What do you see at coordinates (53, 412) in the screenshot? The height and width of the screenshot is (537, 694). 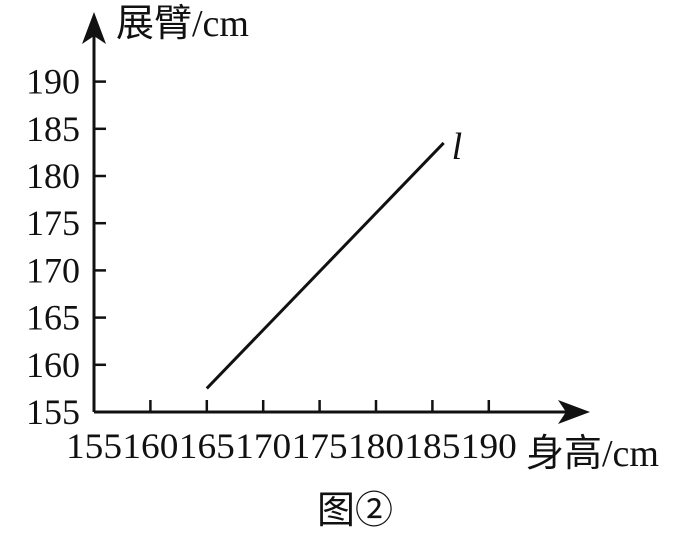 I see `y-tick-label: 155` at bounding box center [53, 412].